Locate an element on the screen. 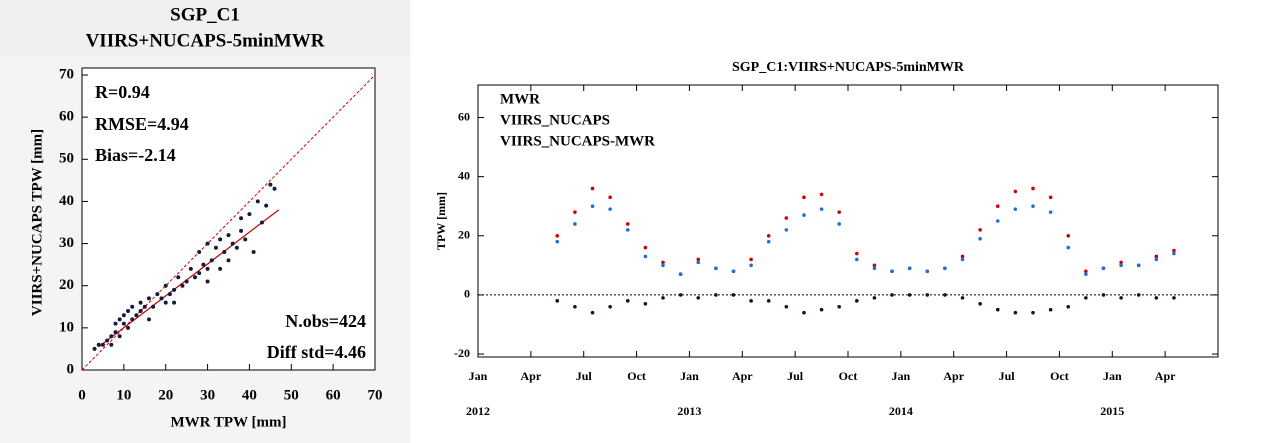 The image size is (1261, 443). y-tick-label: 60 is located at coordinates (66, 117).